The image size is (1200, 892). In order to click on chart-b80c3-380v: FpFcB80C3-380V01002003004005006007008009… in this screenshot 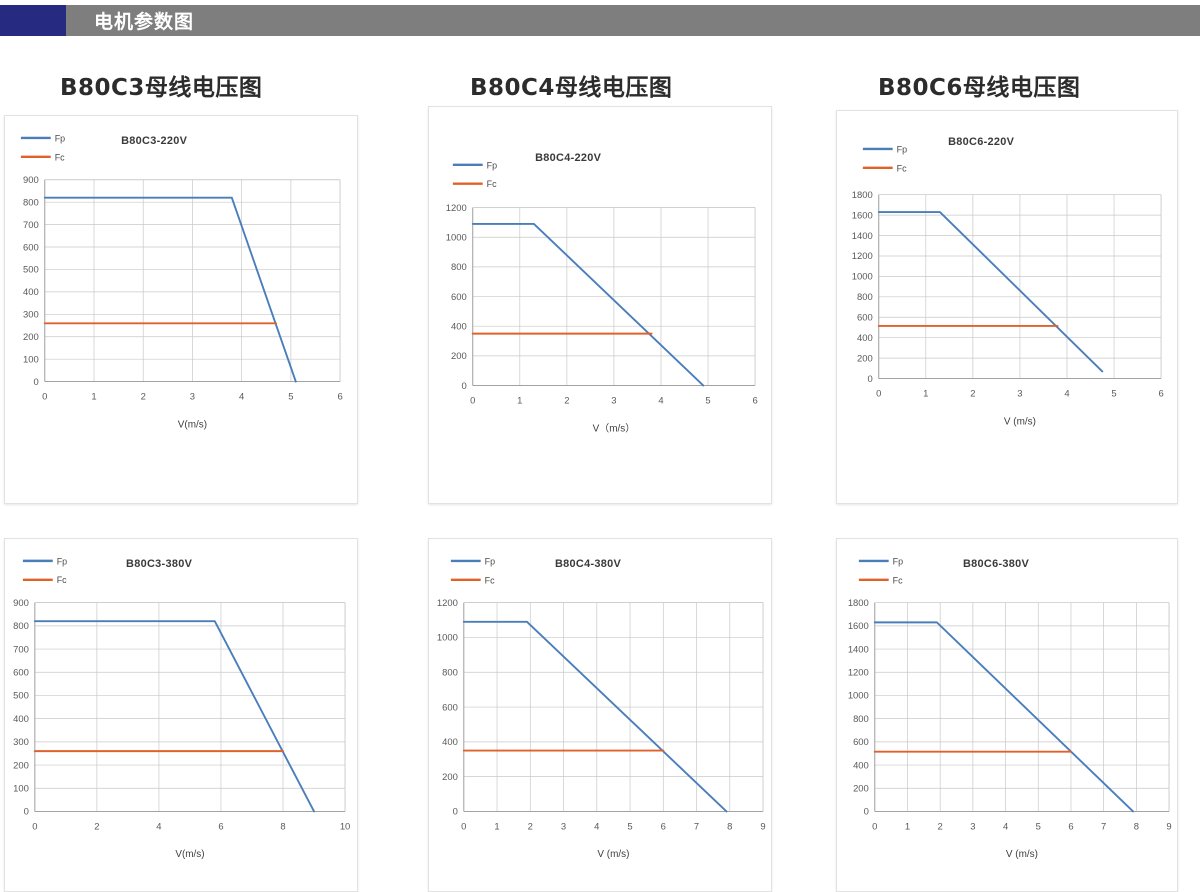, I will do `click(181, 708)`.